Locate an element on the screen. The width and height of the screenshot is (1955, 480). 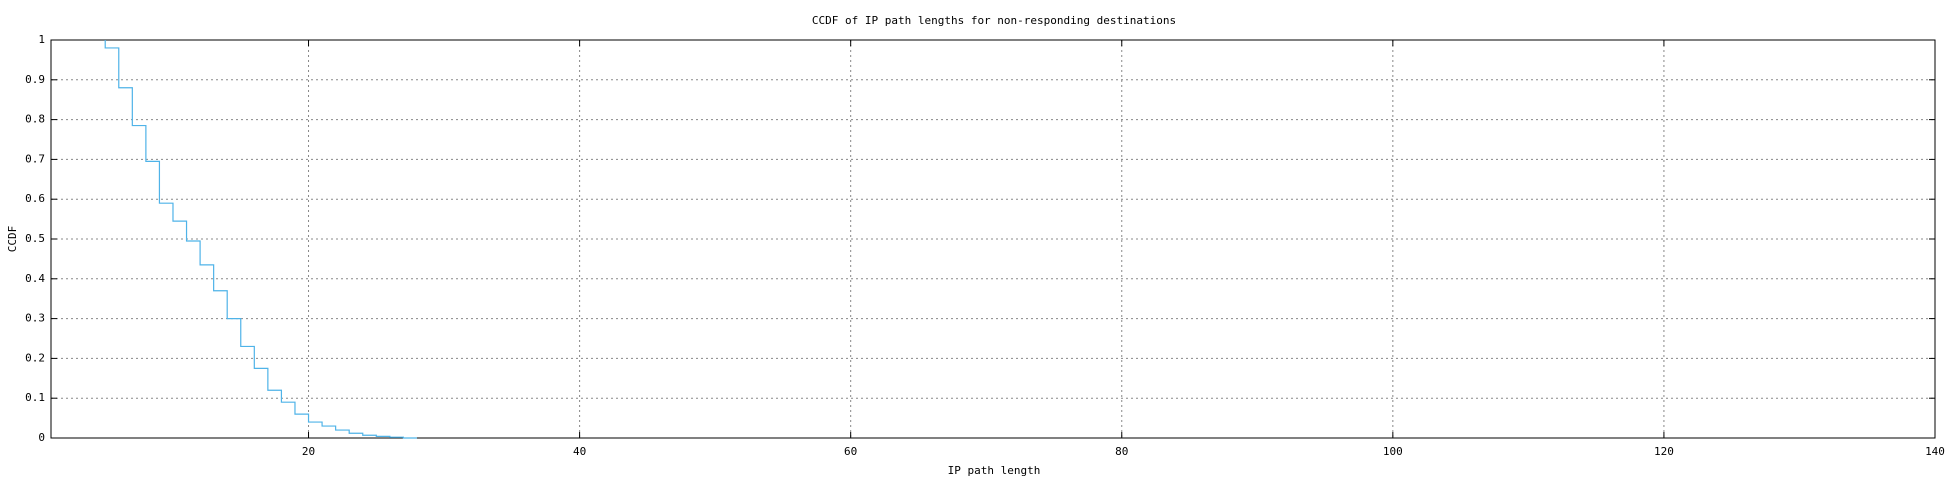
x-tick-label: 40 is located at coordinates (579, 451).